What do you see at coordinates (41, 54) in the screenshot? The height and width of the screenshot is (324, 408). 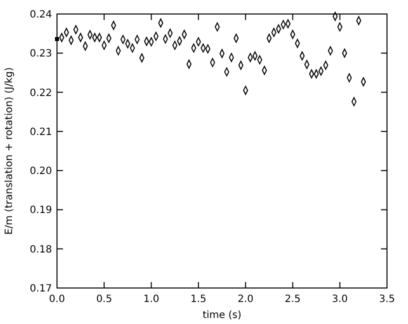 I see `y-tick-label: 0.23` at bounding box center [41, 54].